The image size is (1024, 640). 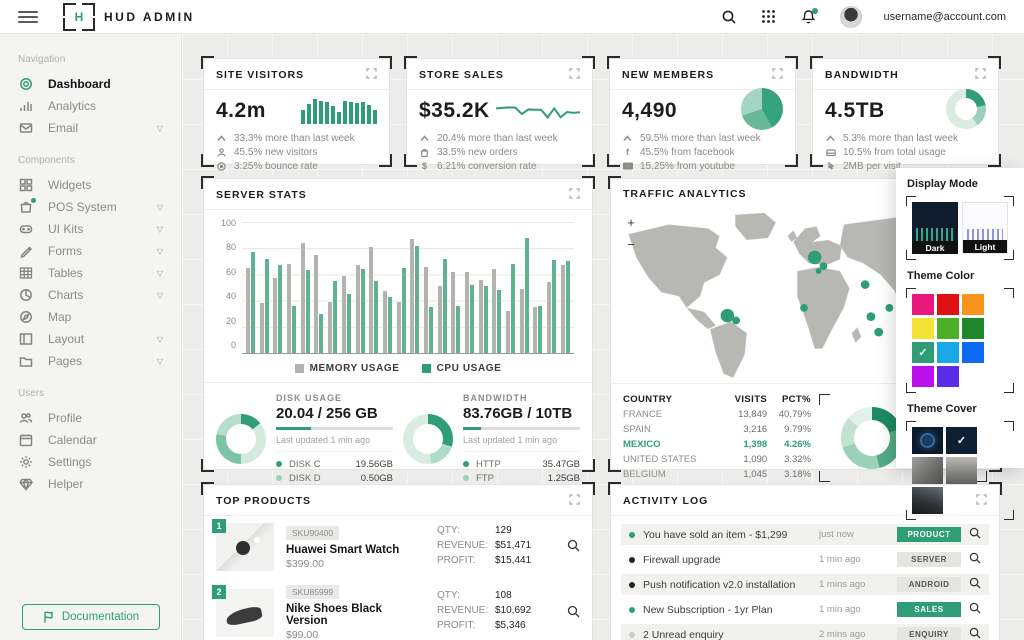 I want to click on display-mode-dark-option: Dark, so click(x=935, y=228).